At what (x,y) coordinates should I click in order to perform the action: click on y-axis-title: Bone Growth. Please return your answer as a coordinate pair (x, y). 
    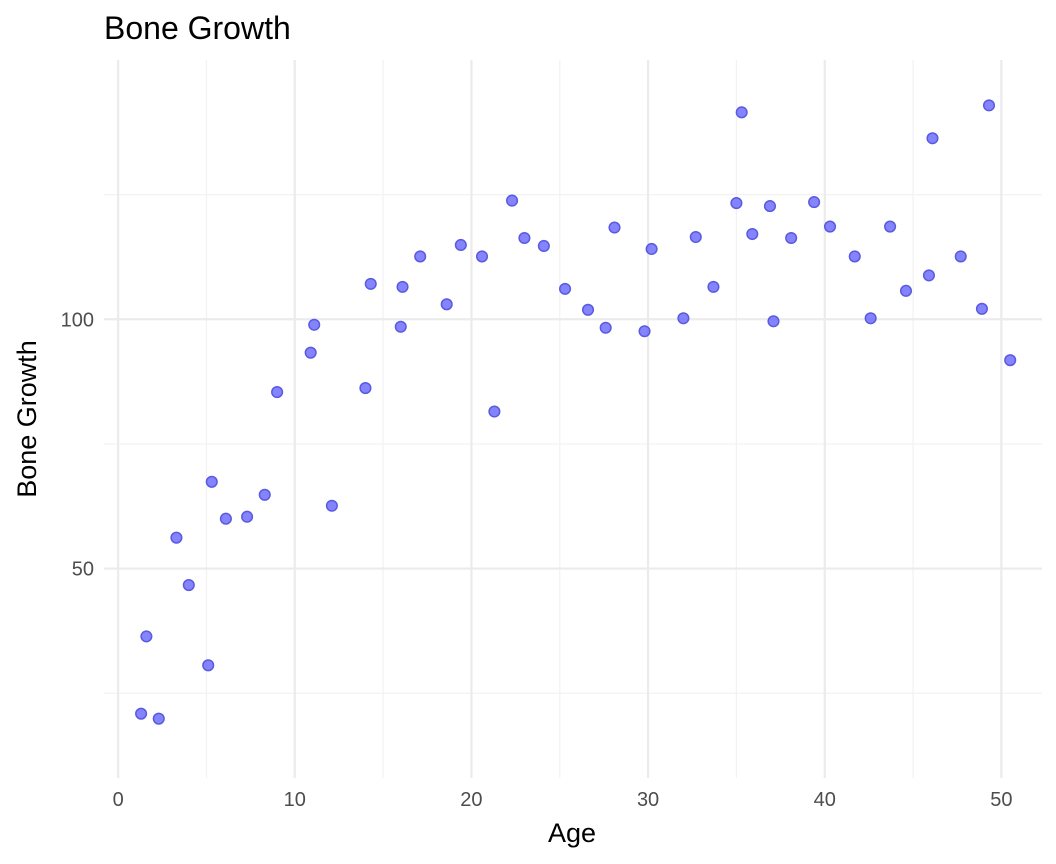
    Looking at the image, I should click on (27, 419).